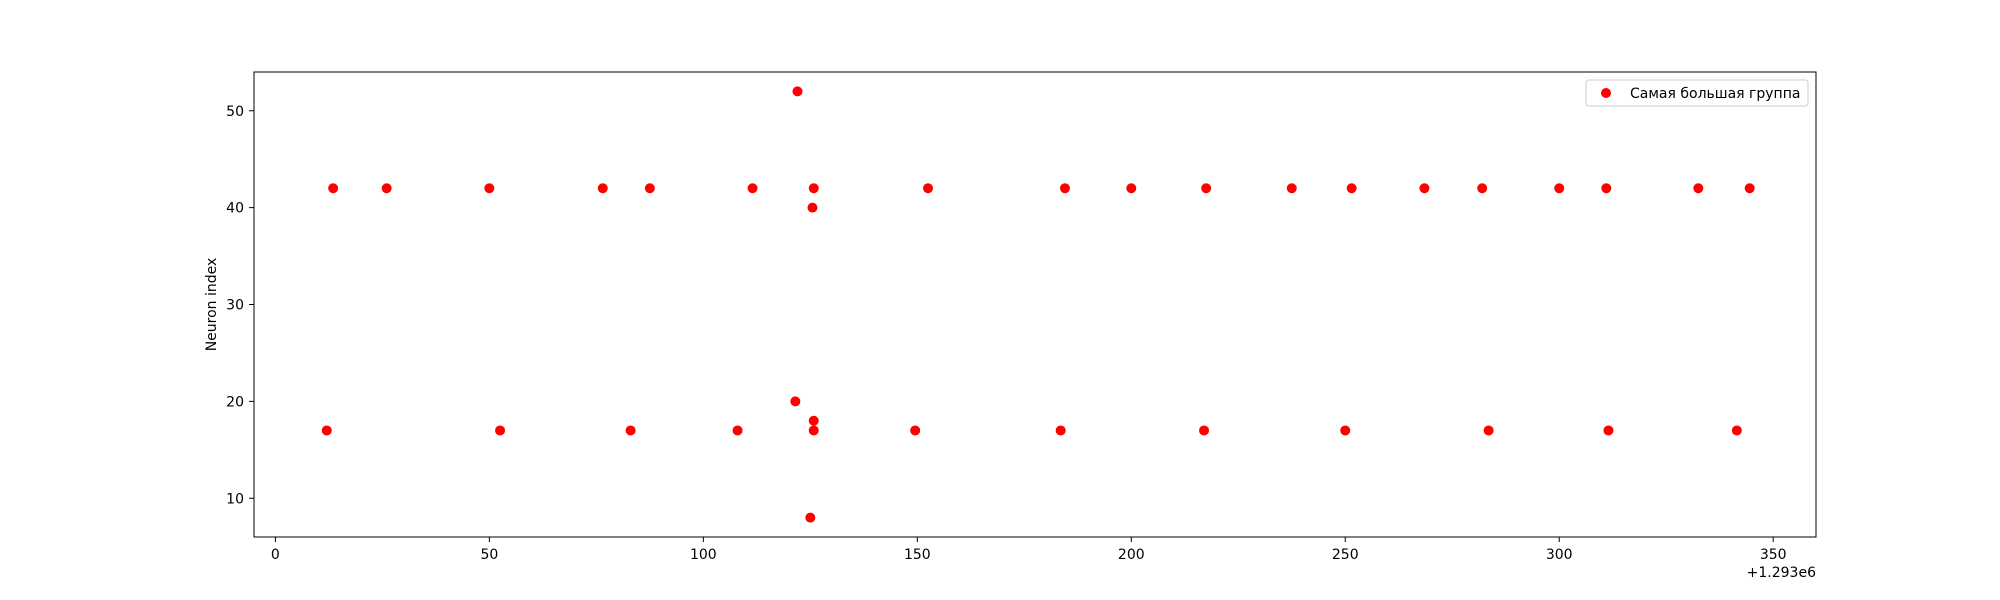 This screenshot has height=600, width=2000. What do you see at coordinates (1345, 555) in the screenshot?
I see `x-tick-label: 250` at bounding box center [1345, 555].